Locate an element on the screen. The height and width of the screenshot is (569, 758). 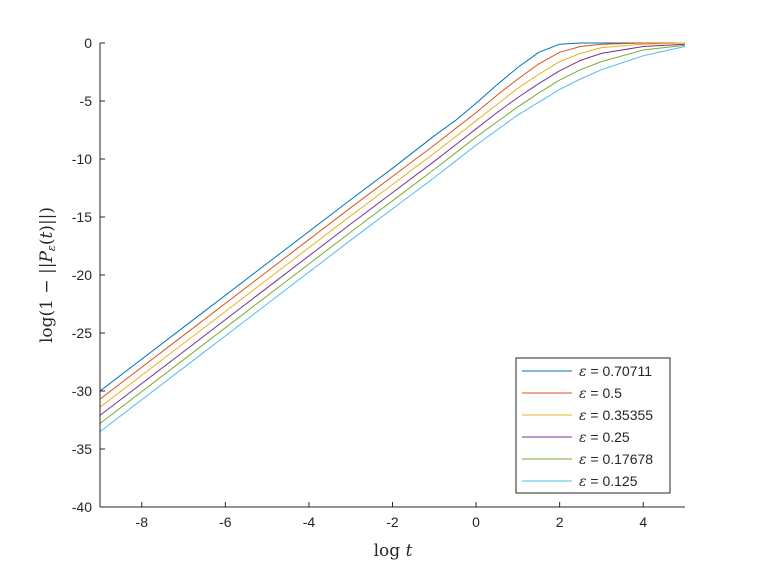
legend-entry-label: ε = 0.70711 is located at coordinates (615, 371).